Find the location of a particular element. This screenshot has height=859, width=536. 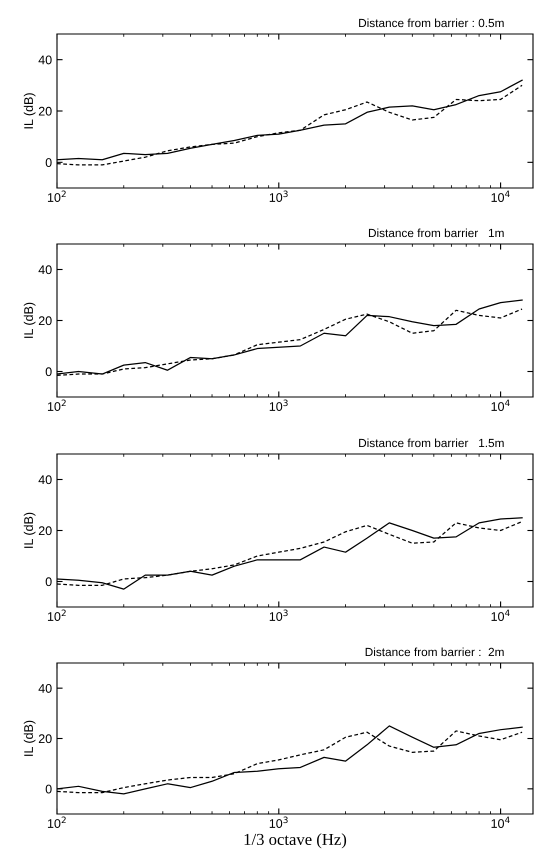

chart-title: Distance from barrier 1m is located at coordinates (436, 233).